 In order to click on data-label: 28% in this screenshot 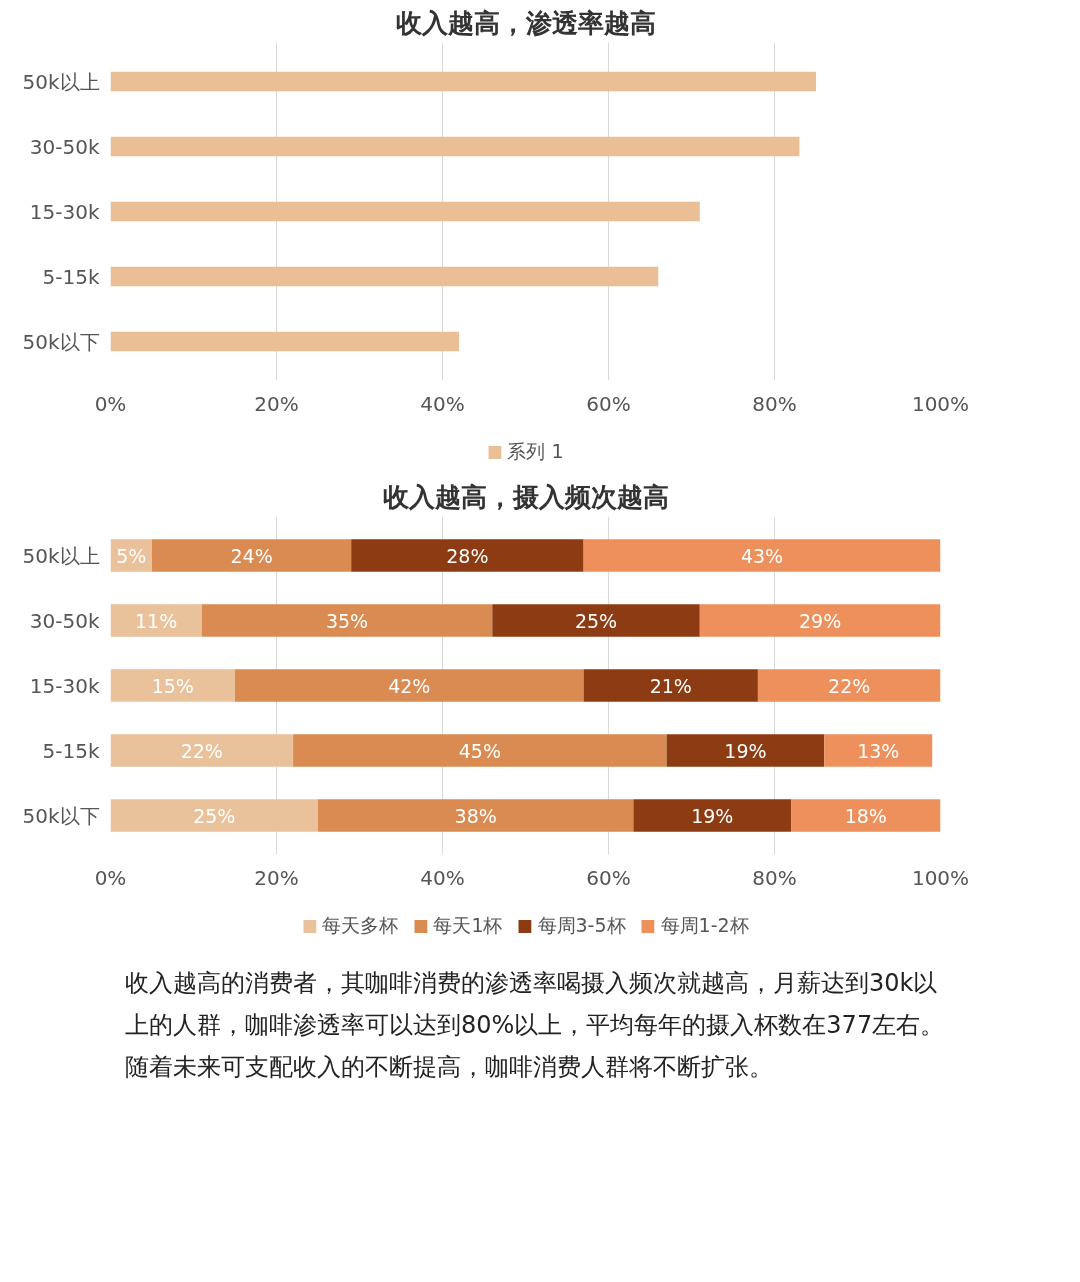, I will do `click(467, 555)`.